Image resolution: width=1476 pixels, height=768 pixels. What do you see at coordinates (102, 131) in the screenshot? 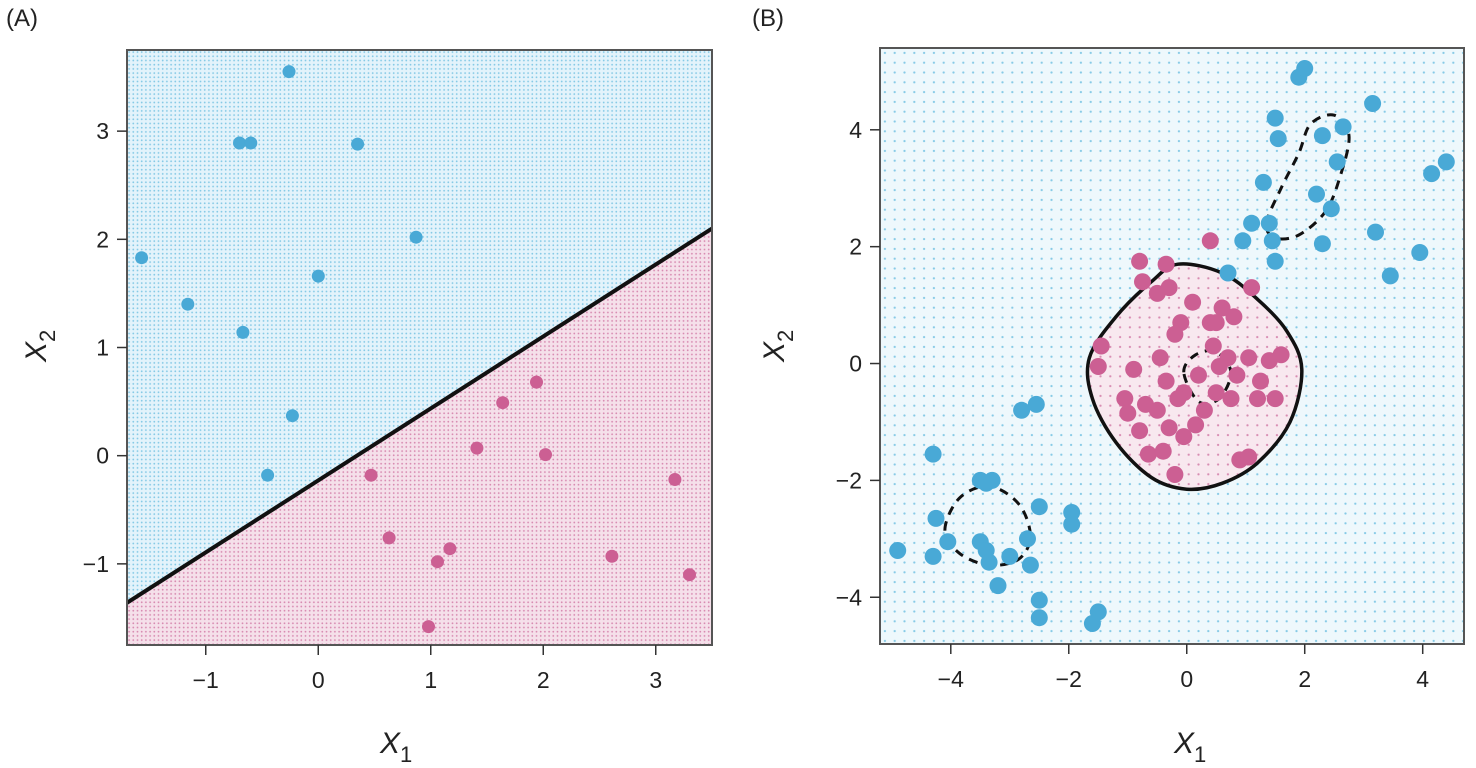
I see `y-tick-label: 3` at bounding box center [102, 131].